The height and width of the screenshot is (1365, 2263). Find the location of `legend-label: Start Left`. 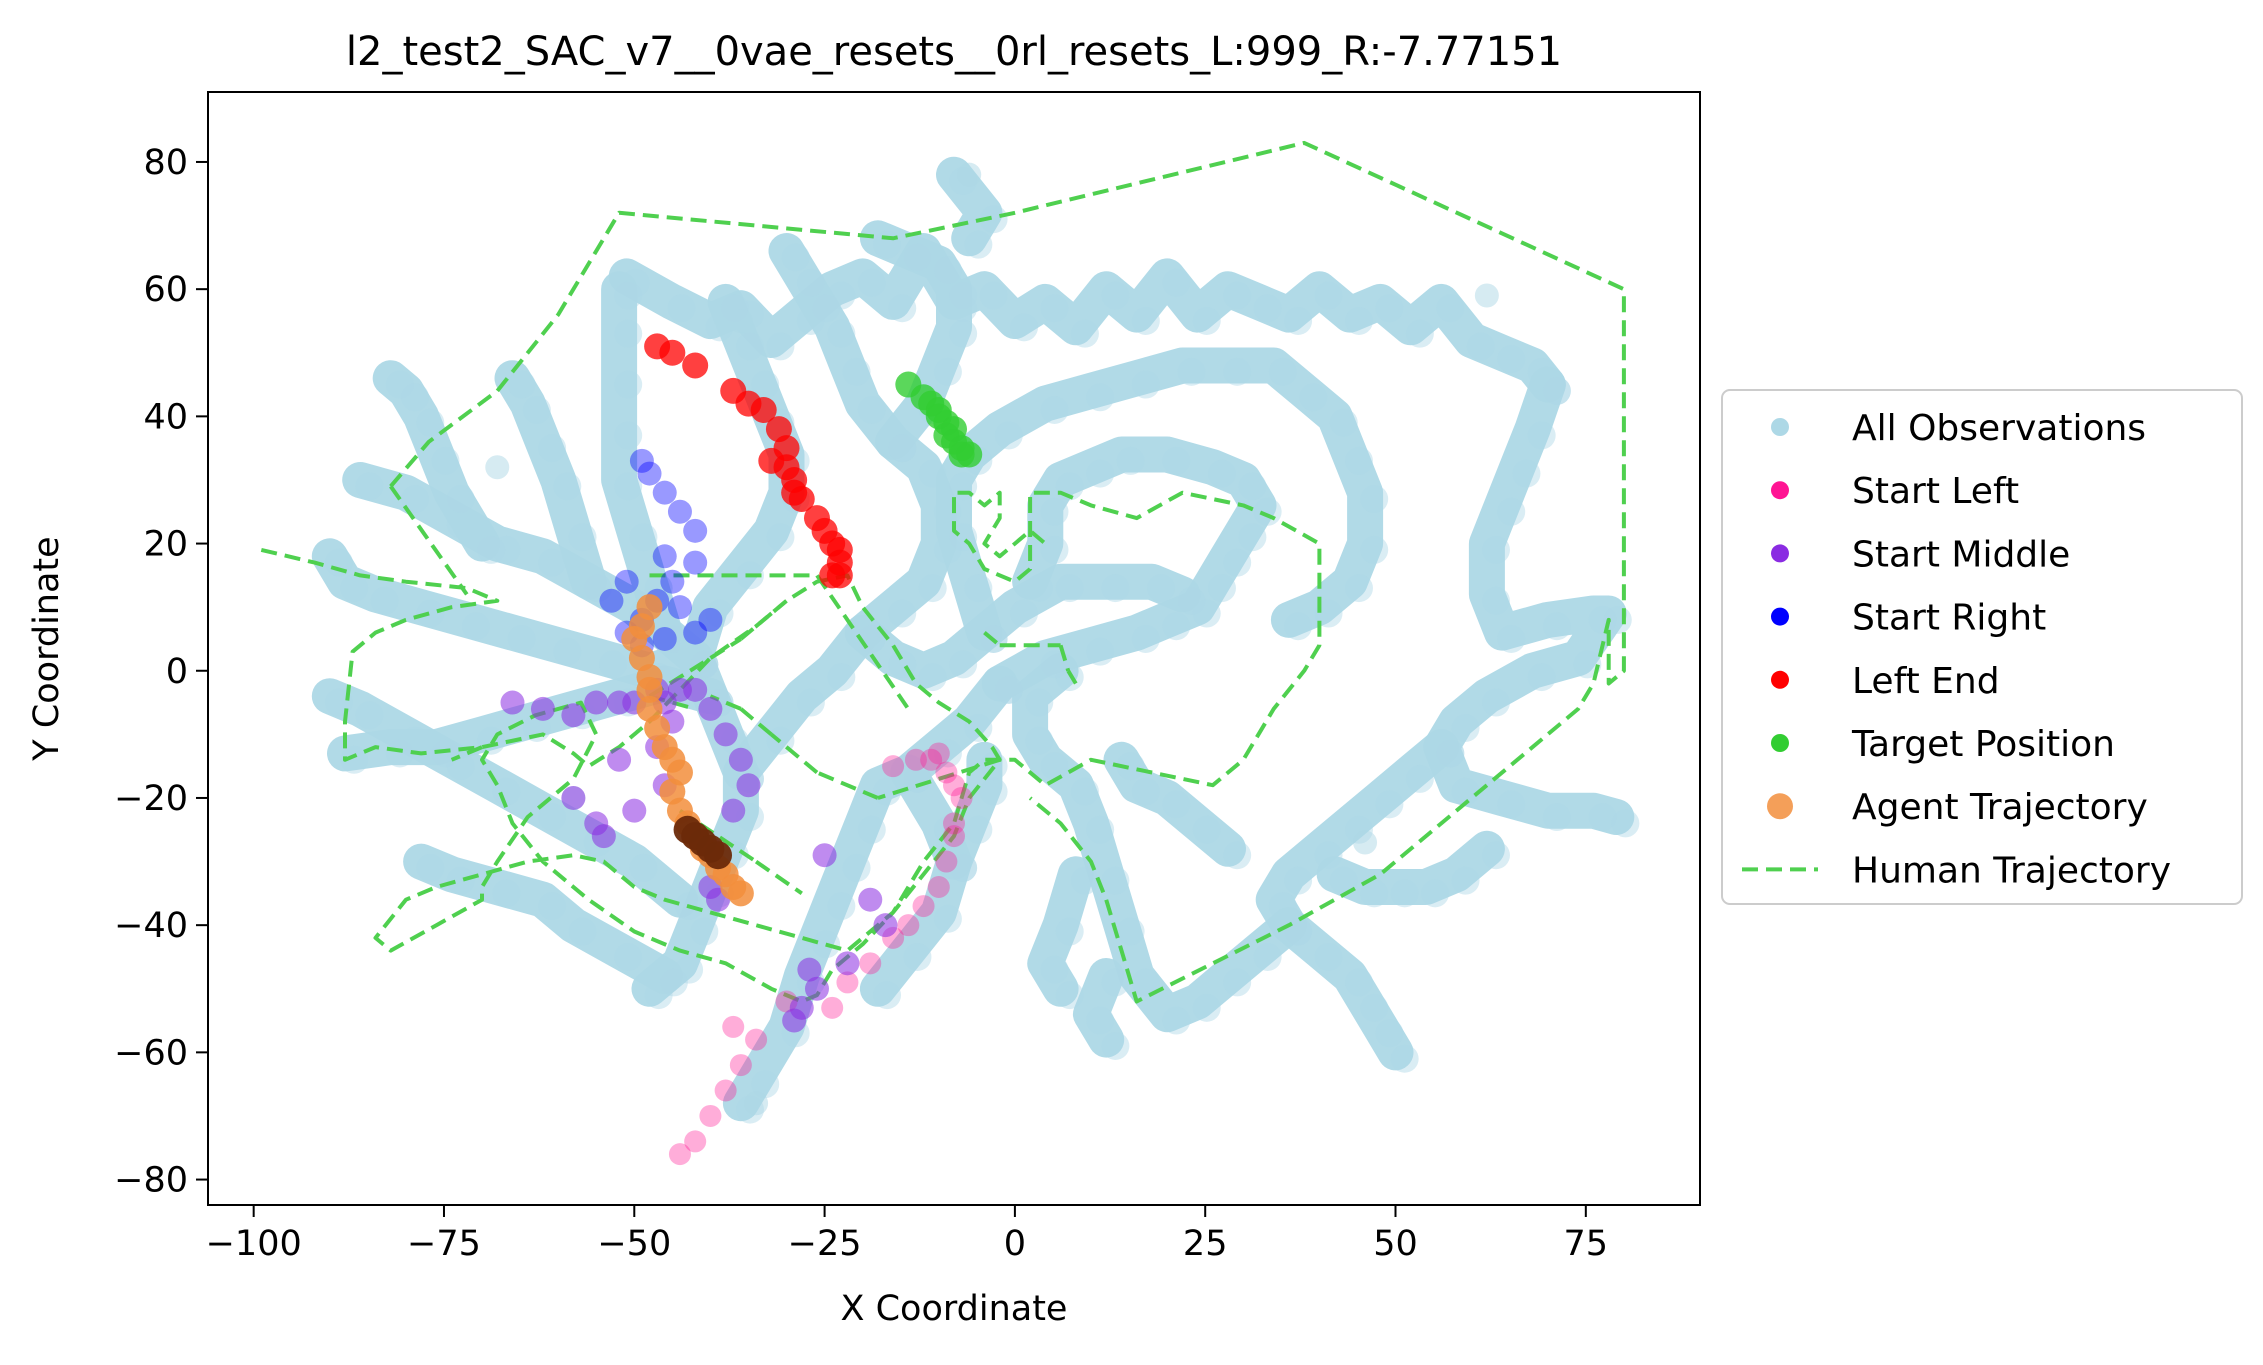

legend-label: Start Left is located at coordinates (1935, 491).